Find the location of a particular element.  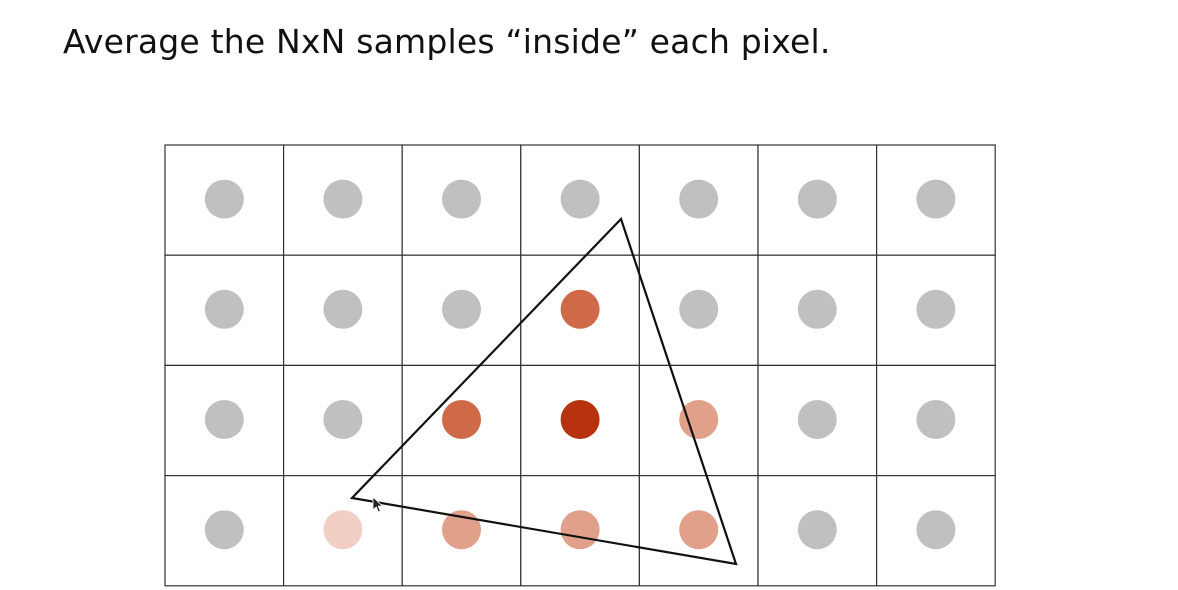

mouse-cursor-icon is located at coordinates (378, 504).